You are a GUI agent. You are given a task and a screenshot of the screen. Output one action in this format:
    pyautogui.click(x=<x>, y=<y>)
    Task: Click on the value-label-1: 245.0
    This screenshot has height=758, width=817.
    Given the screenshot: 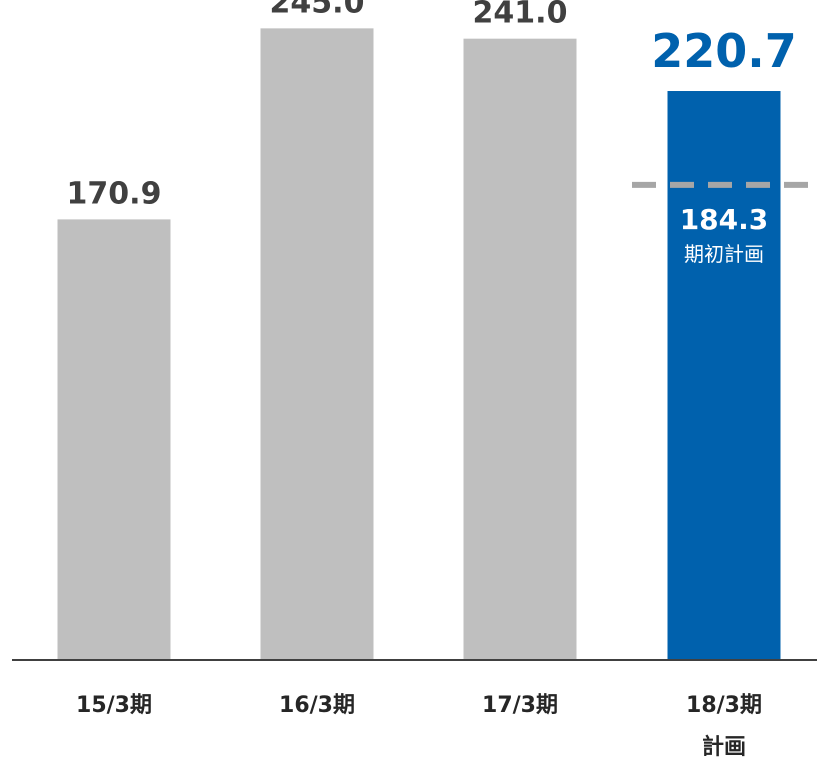 What is the action you would take?
    pyautogui.click(x=317, y=10)
    